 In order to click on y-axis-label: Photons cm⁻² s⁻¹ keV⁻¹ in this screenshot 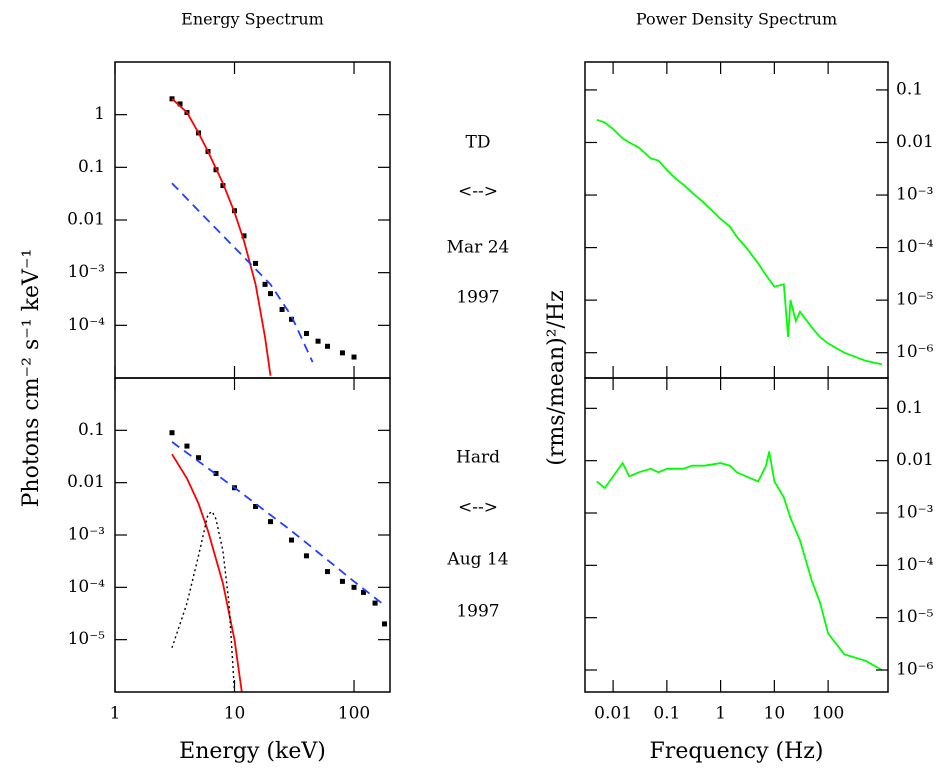, I will do `click(31, 378)`.